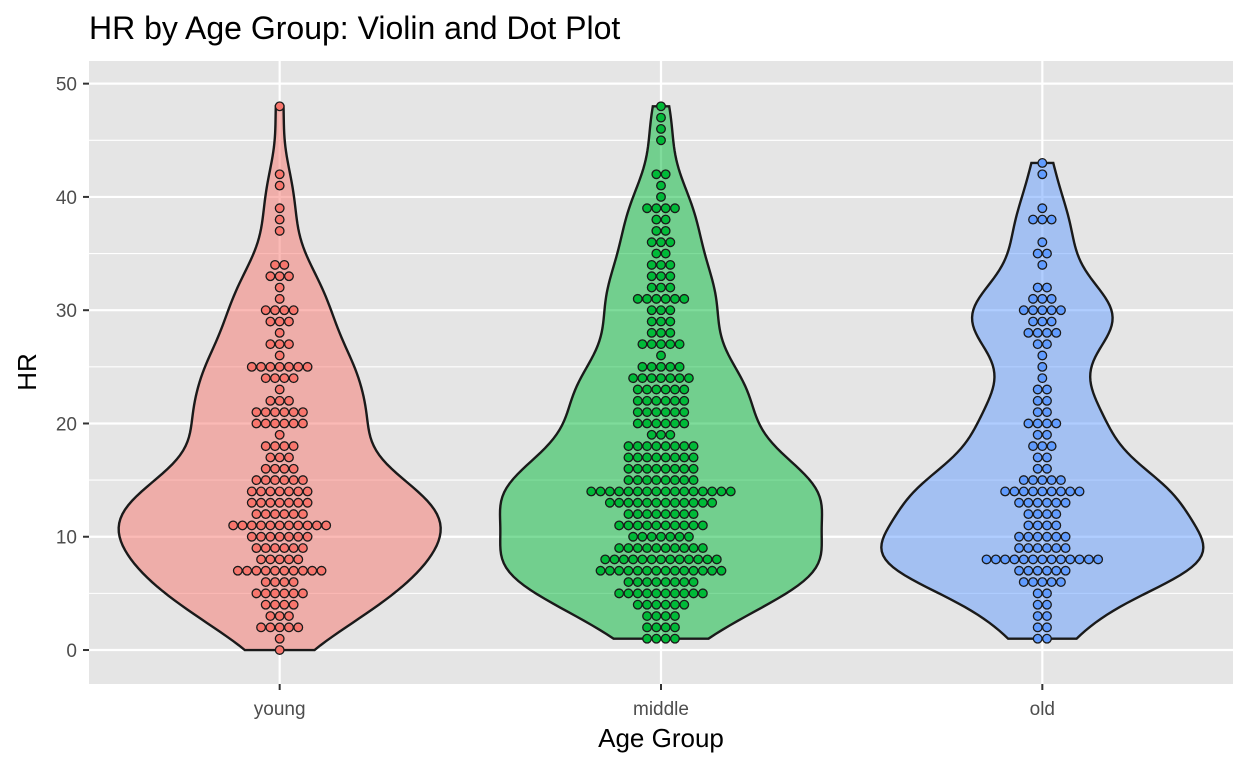  What do you see at coordinates (66, 424) in the screenshot?
I see `y-tick-label: 20` at bounding box center [66, 424].